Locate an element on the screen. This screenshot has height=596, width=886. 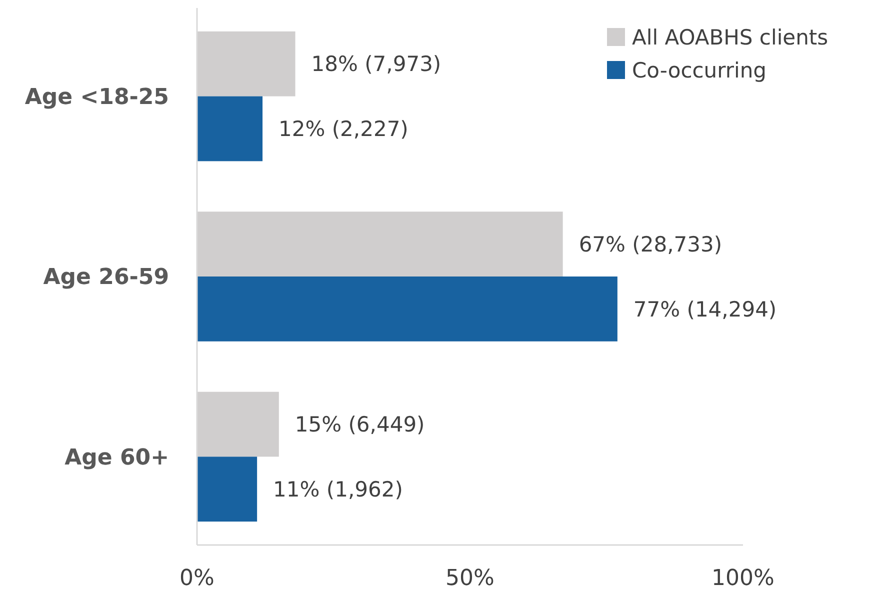
x-tick-label: 100% is located at coordinates (743, 578).